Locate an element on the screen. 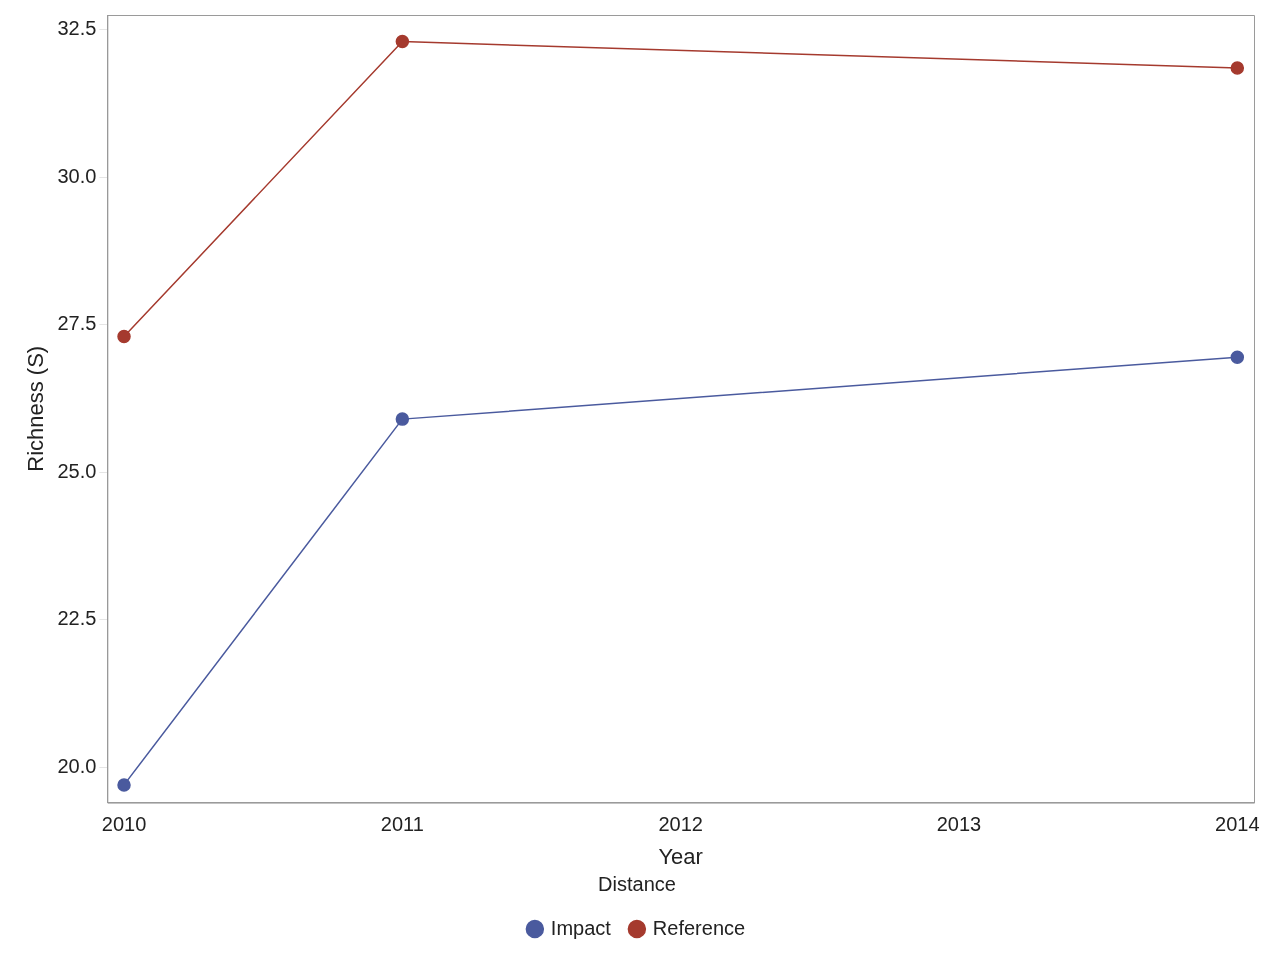  x-tick-label: 2013 is located at coordinates (959, 824).